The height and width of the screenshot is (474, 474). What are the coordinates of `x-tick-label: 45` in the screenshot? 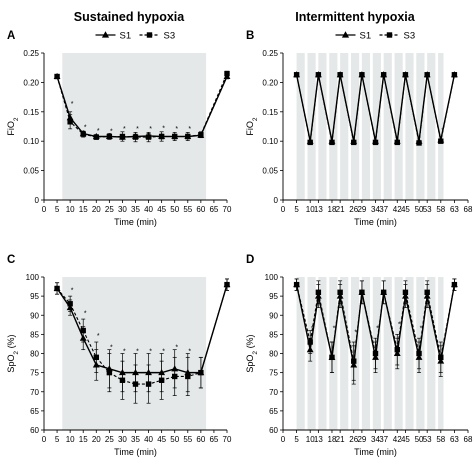 It's located at (405, 209).